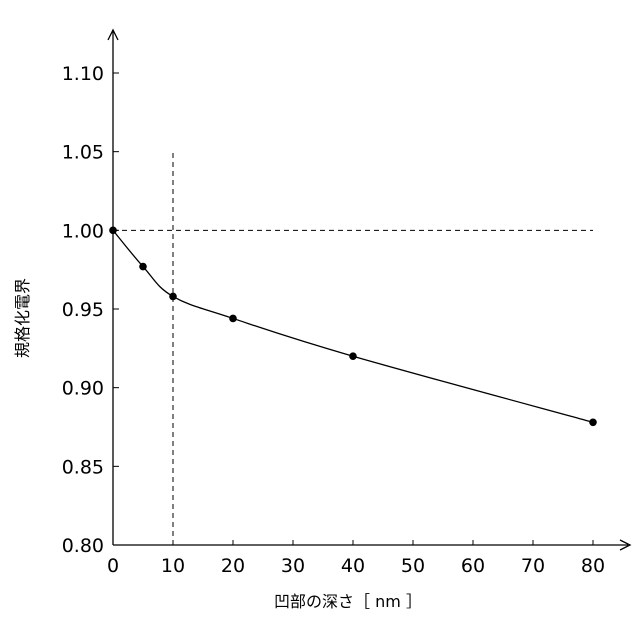 The height and width of the screenshot is (640, 640). Describe the element at coordinates (233, 566) in the screenshot. I see `x-tick-label: 20` at that location.